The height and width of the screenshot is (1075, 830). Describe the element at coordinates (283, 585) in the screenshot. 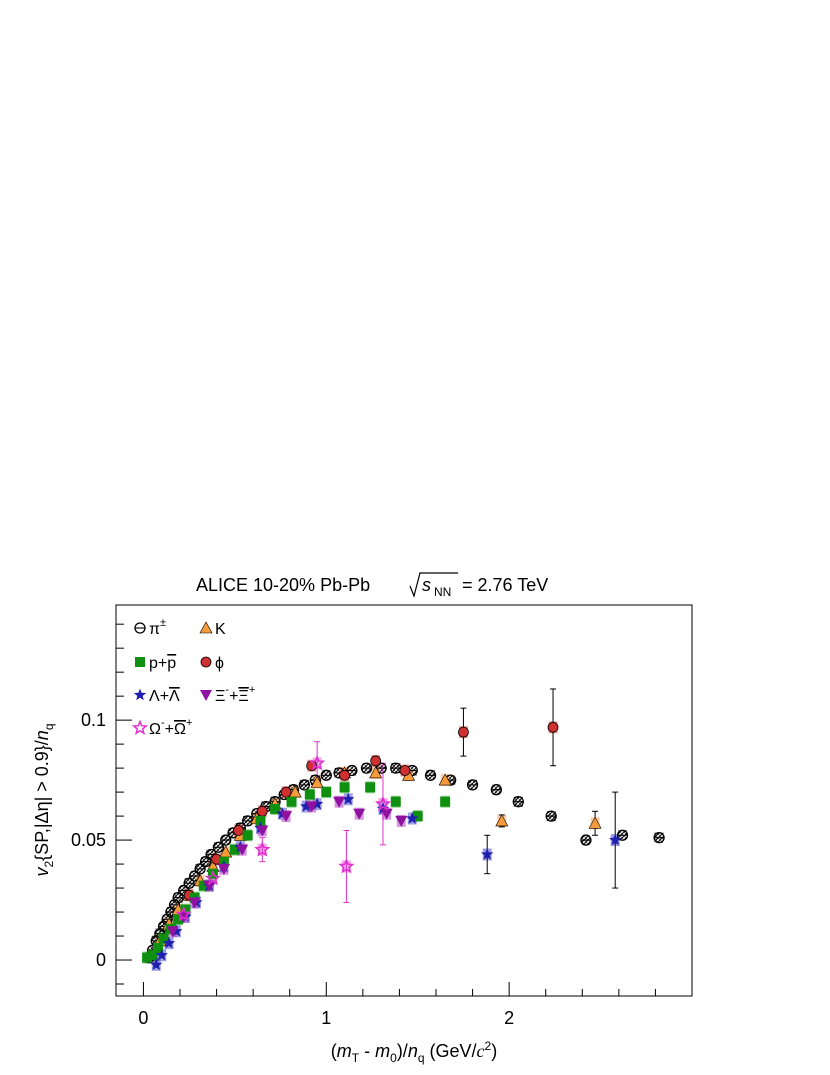

I see `svg-text: ALICE 10-20% Pb-Pb` at that location.